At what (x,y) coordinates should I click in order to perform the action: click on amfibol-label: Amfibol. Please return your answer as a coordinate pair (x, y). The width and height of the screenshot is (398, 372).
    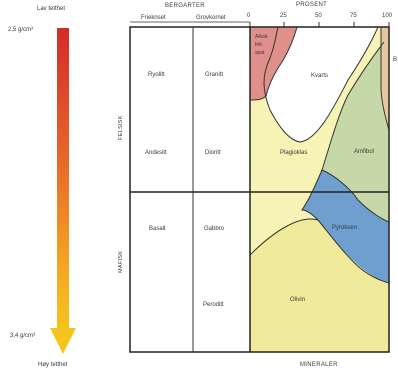
    Looking at the image, I should click on (364, 152).